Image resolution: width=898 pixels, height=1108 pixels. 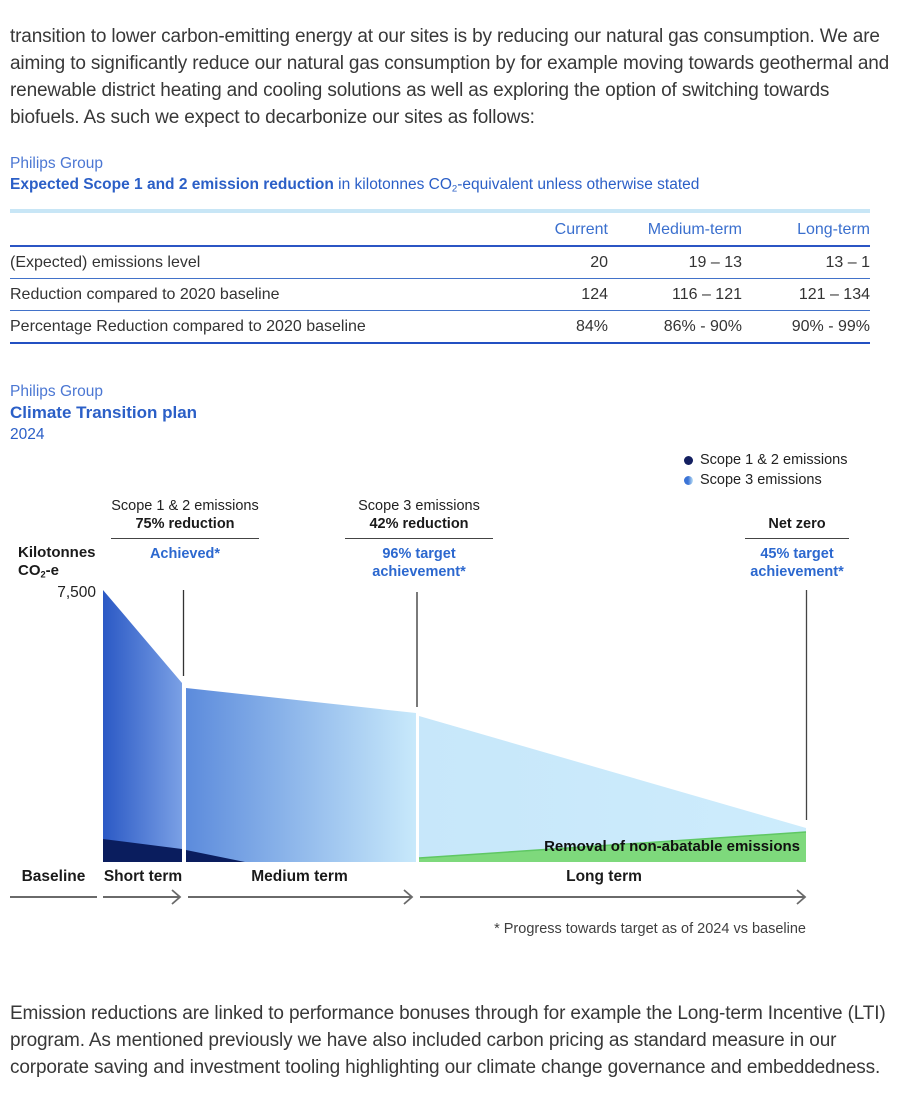 What do you see at coordinates (440, 230) in the screenshot?
I see `table-header-row: Current Medium-term Long-term` at bounding box center [440, 230].